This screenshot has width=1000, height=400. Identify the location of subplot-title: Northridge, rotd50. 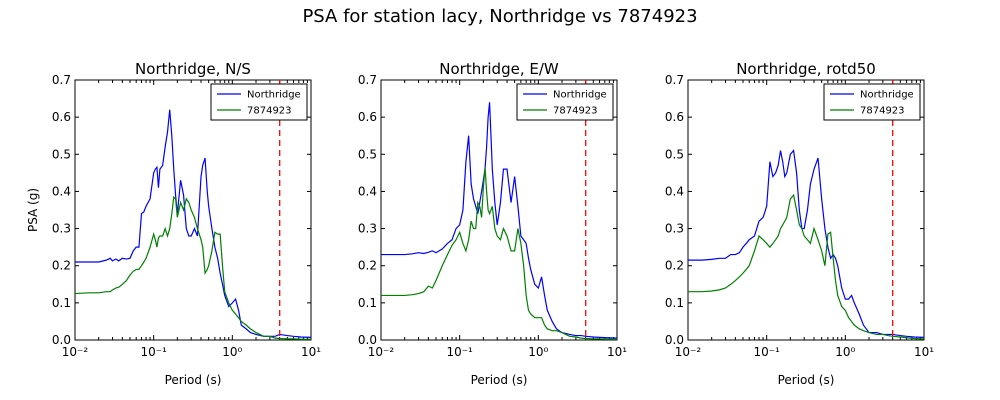
(806, 69).